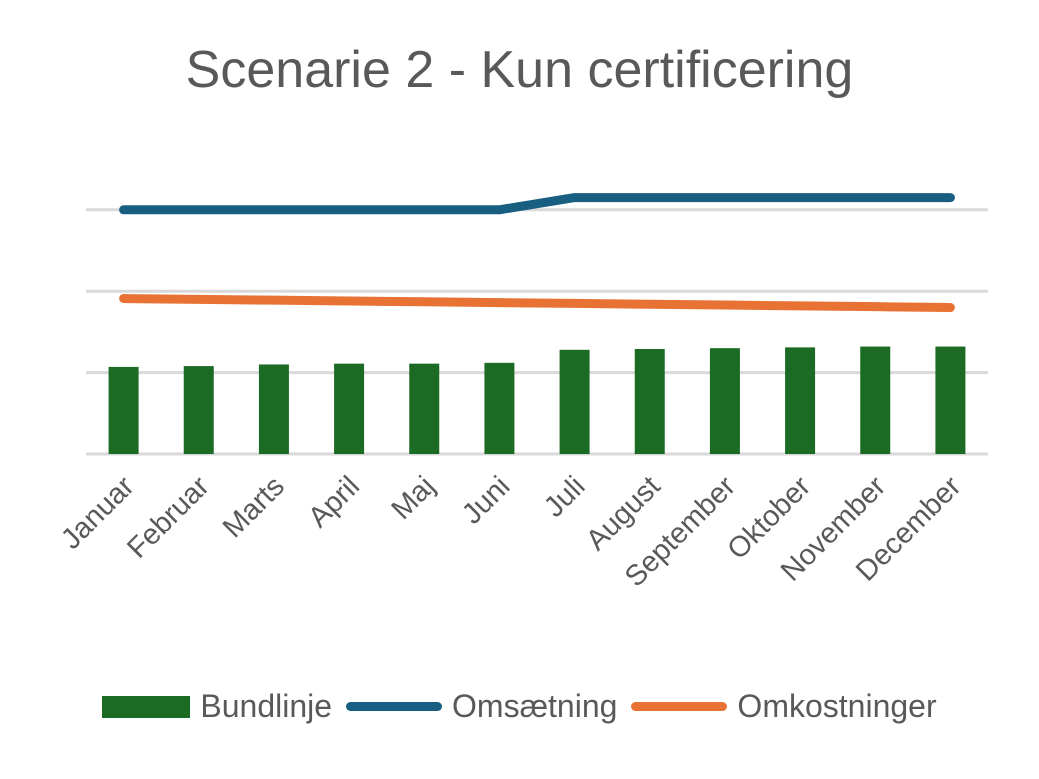 The width and height of the screenshot is (1039, 779). I want to click on legend-label: Omsætning, so click(535, 706).